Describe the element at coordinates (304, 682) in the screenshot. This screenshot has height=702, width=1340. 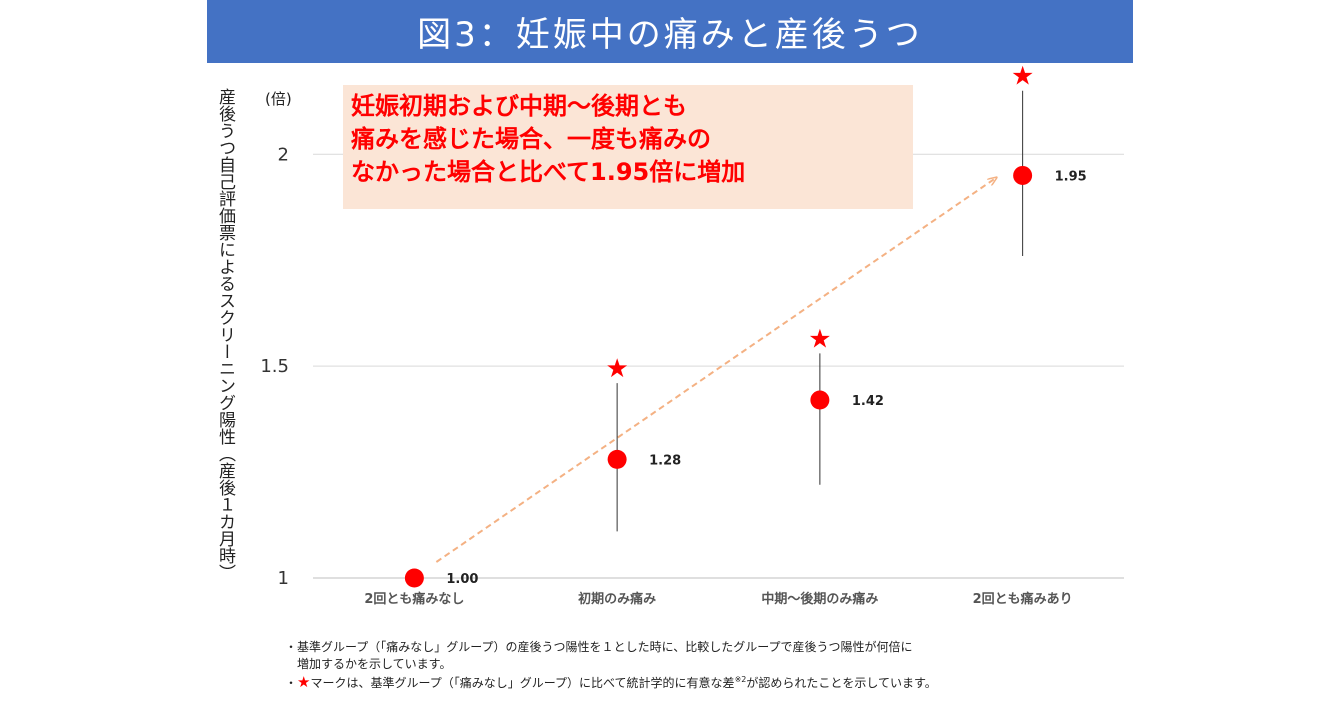
I see `note-star-icon: ★` at that location.